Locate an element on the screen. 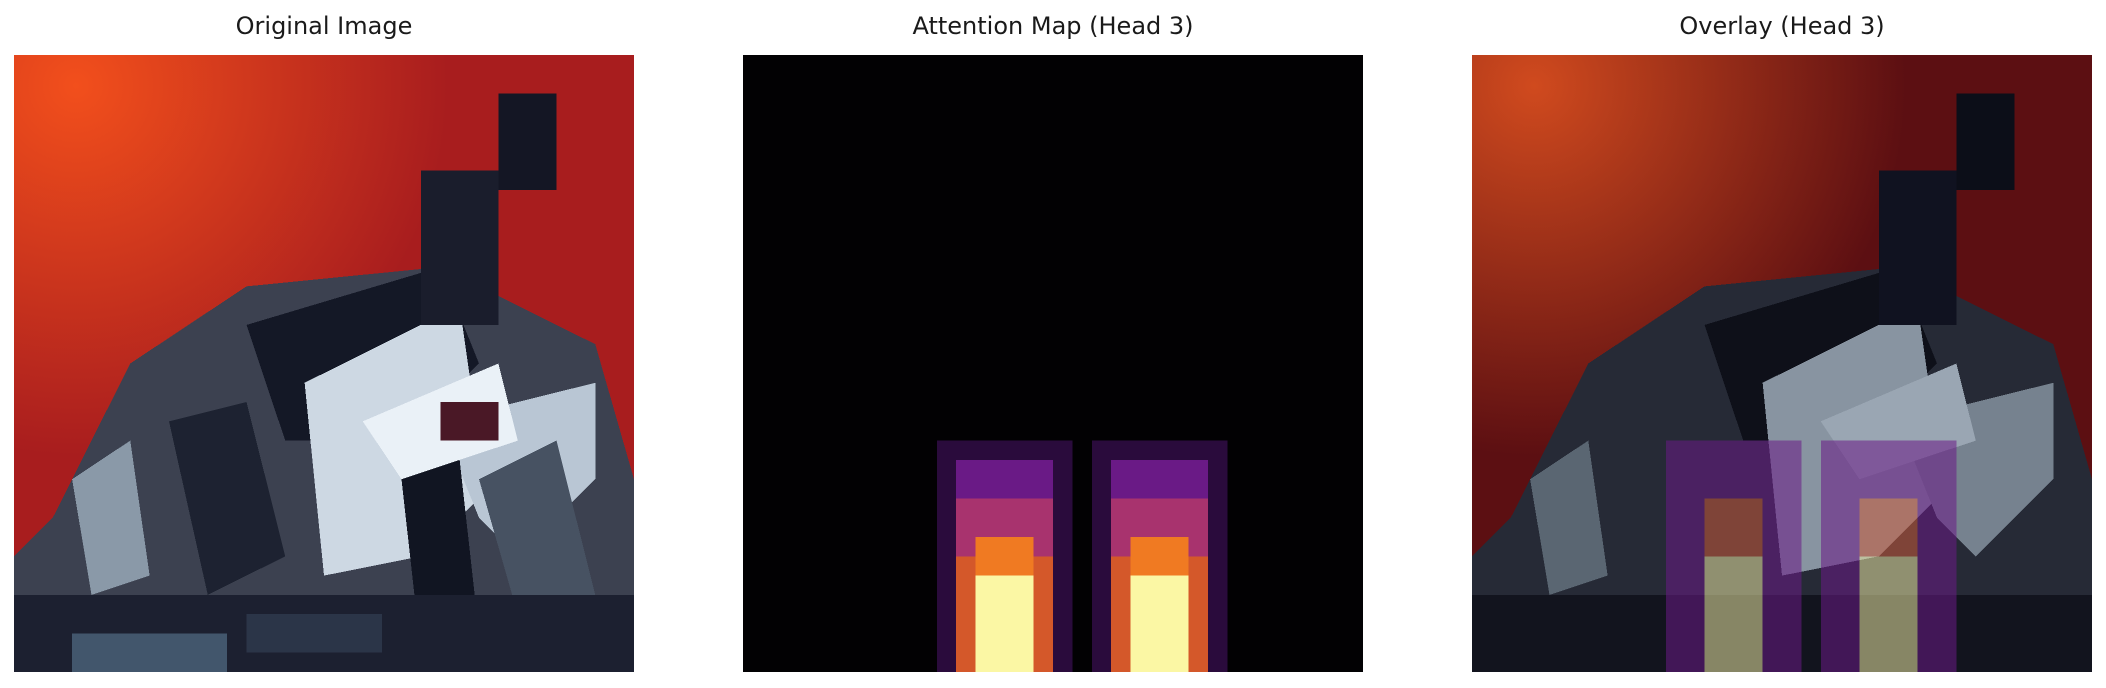  panel-title: Attention Map (Head 3) is located at coordinates (1053, 26).